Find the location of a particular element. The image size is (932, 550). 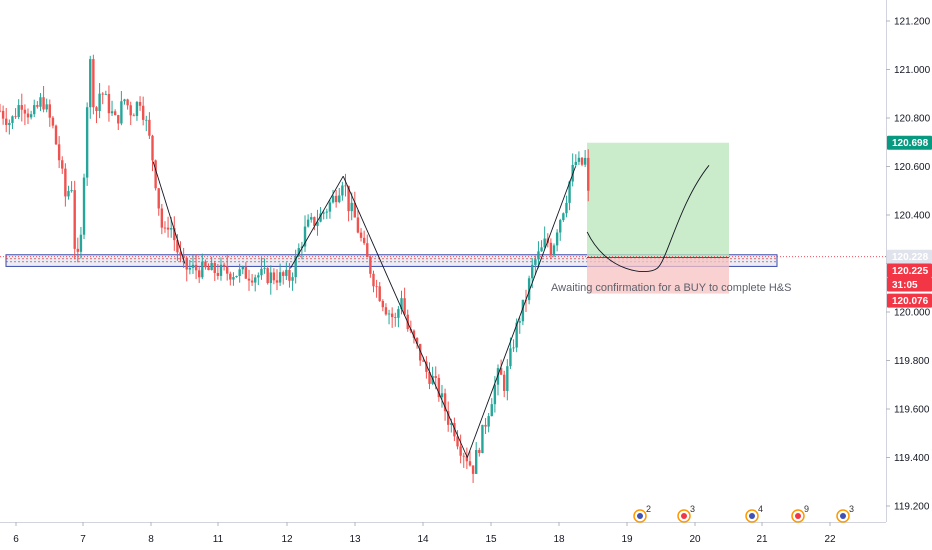

event-icon: 4 is located at coordinates (754, 513).